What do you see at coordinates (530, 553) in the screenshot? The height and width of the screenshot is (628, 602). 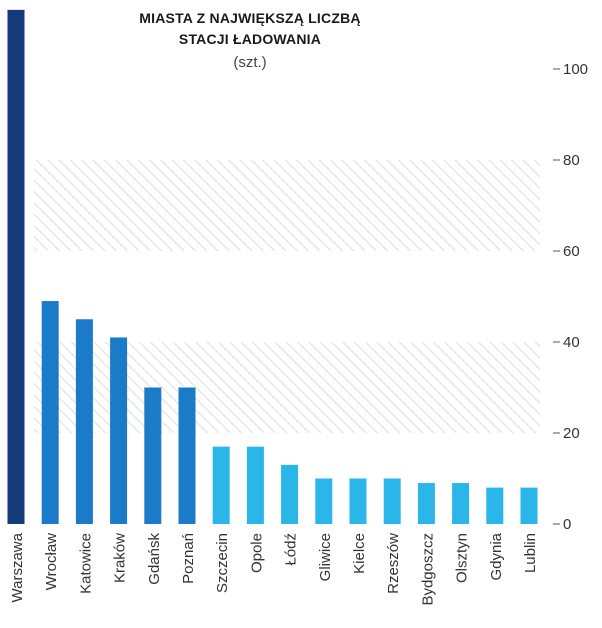 I see `x-tick-label-Lublin: Lublin` at bounding box center [530, 553].